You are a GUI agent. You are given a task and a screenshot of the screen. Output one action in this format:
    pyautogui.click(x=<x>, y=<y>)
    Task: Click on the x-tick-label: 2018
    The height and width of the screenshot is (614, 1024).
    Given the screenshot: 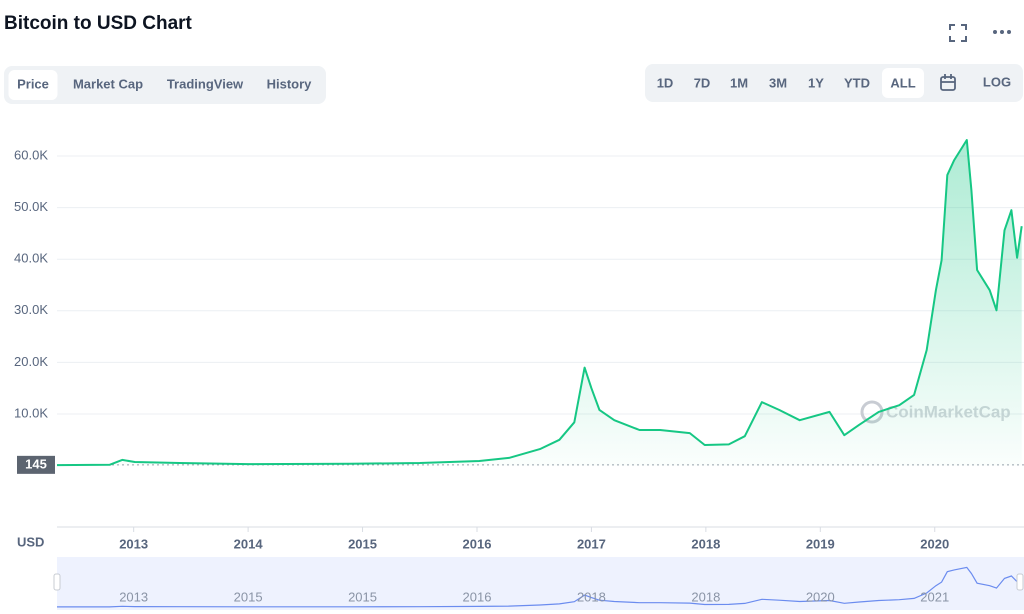 What is the action you would take?
    pyautogui.click(x=705, y=543)
    